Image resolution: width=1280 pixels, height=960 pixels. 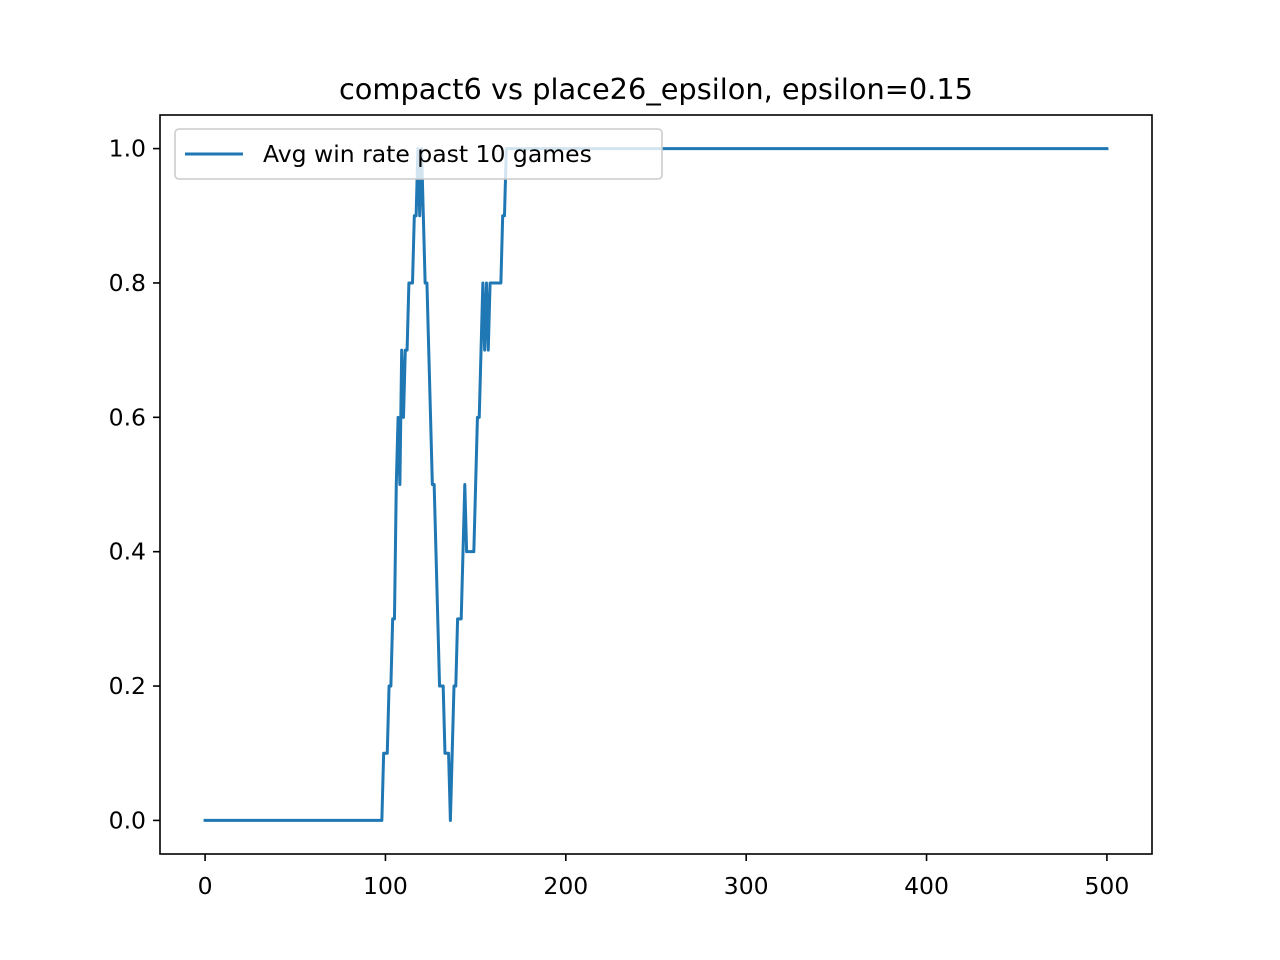 What do you see at coordinates (127, 820) in the screenshot?
I see `y-tick-label: 0.0` at bounding box center [127, 820].